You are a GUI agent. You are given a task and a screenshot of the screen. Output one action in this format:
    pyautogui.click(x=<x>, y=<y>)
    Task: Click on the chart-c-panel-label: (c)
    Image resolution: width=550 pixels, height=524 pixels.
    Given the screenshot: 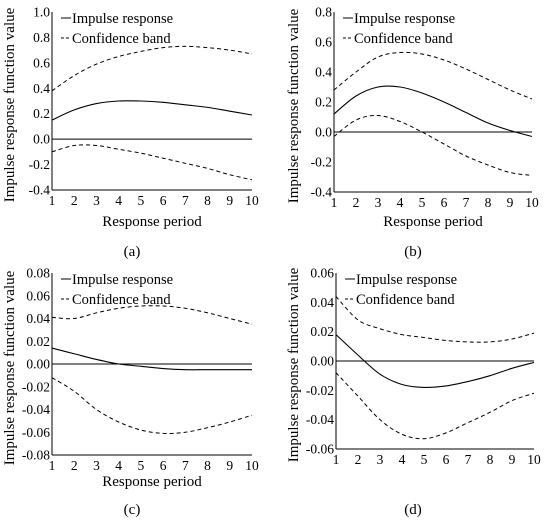 What is the action you would take?
    pyautogui.click(x=132, y=510)
    